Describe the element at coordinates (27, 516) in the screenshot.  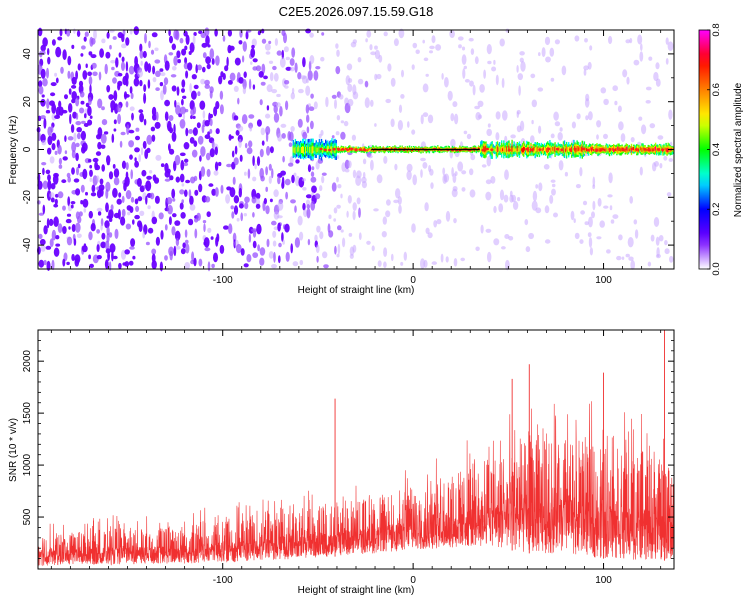
I see `snr-y-tick-label-0: 500` at that location.